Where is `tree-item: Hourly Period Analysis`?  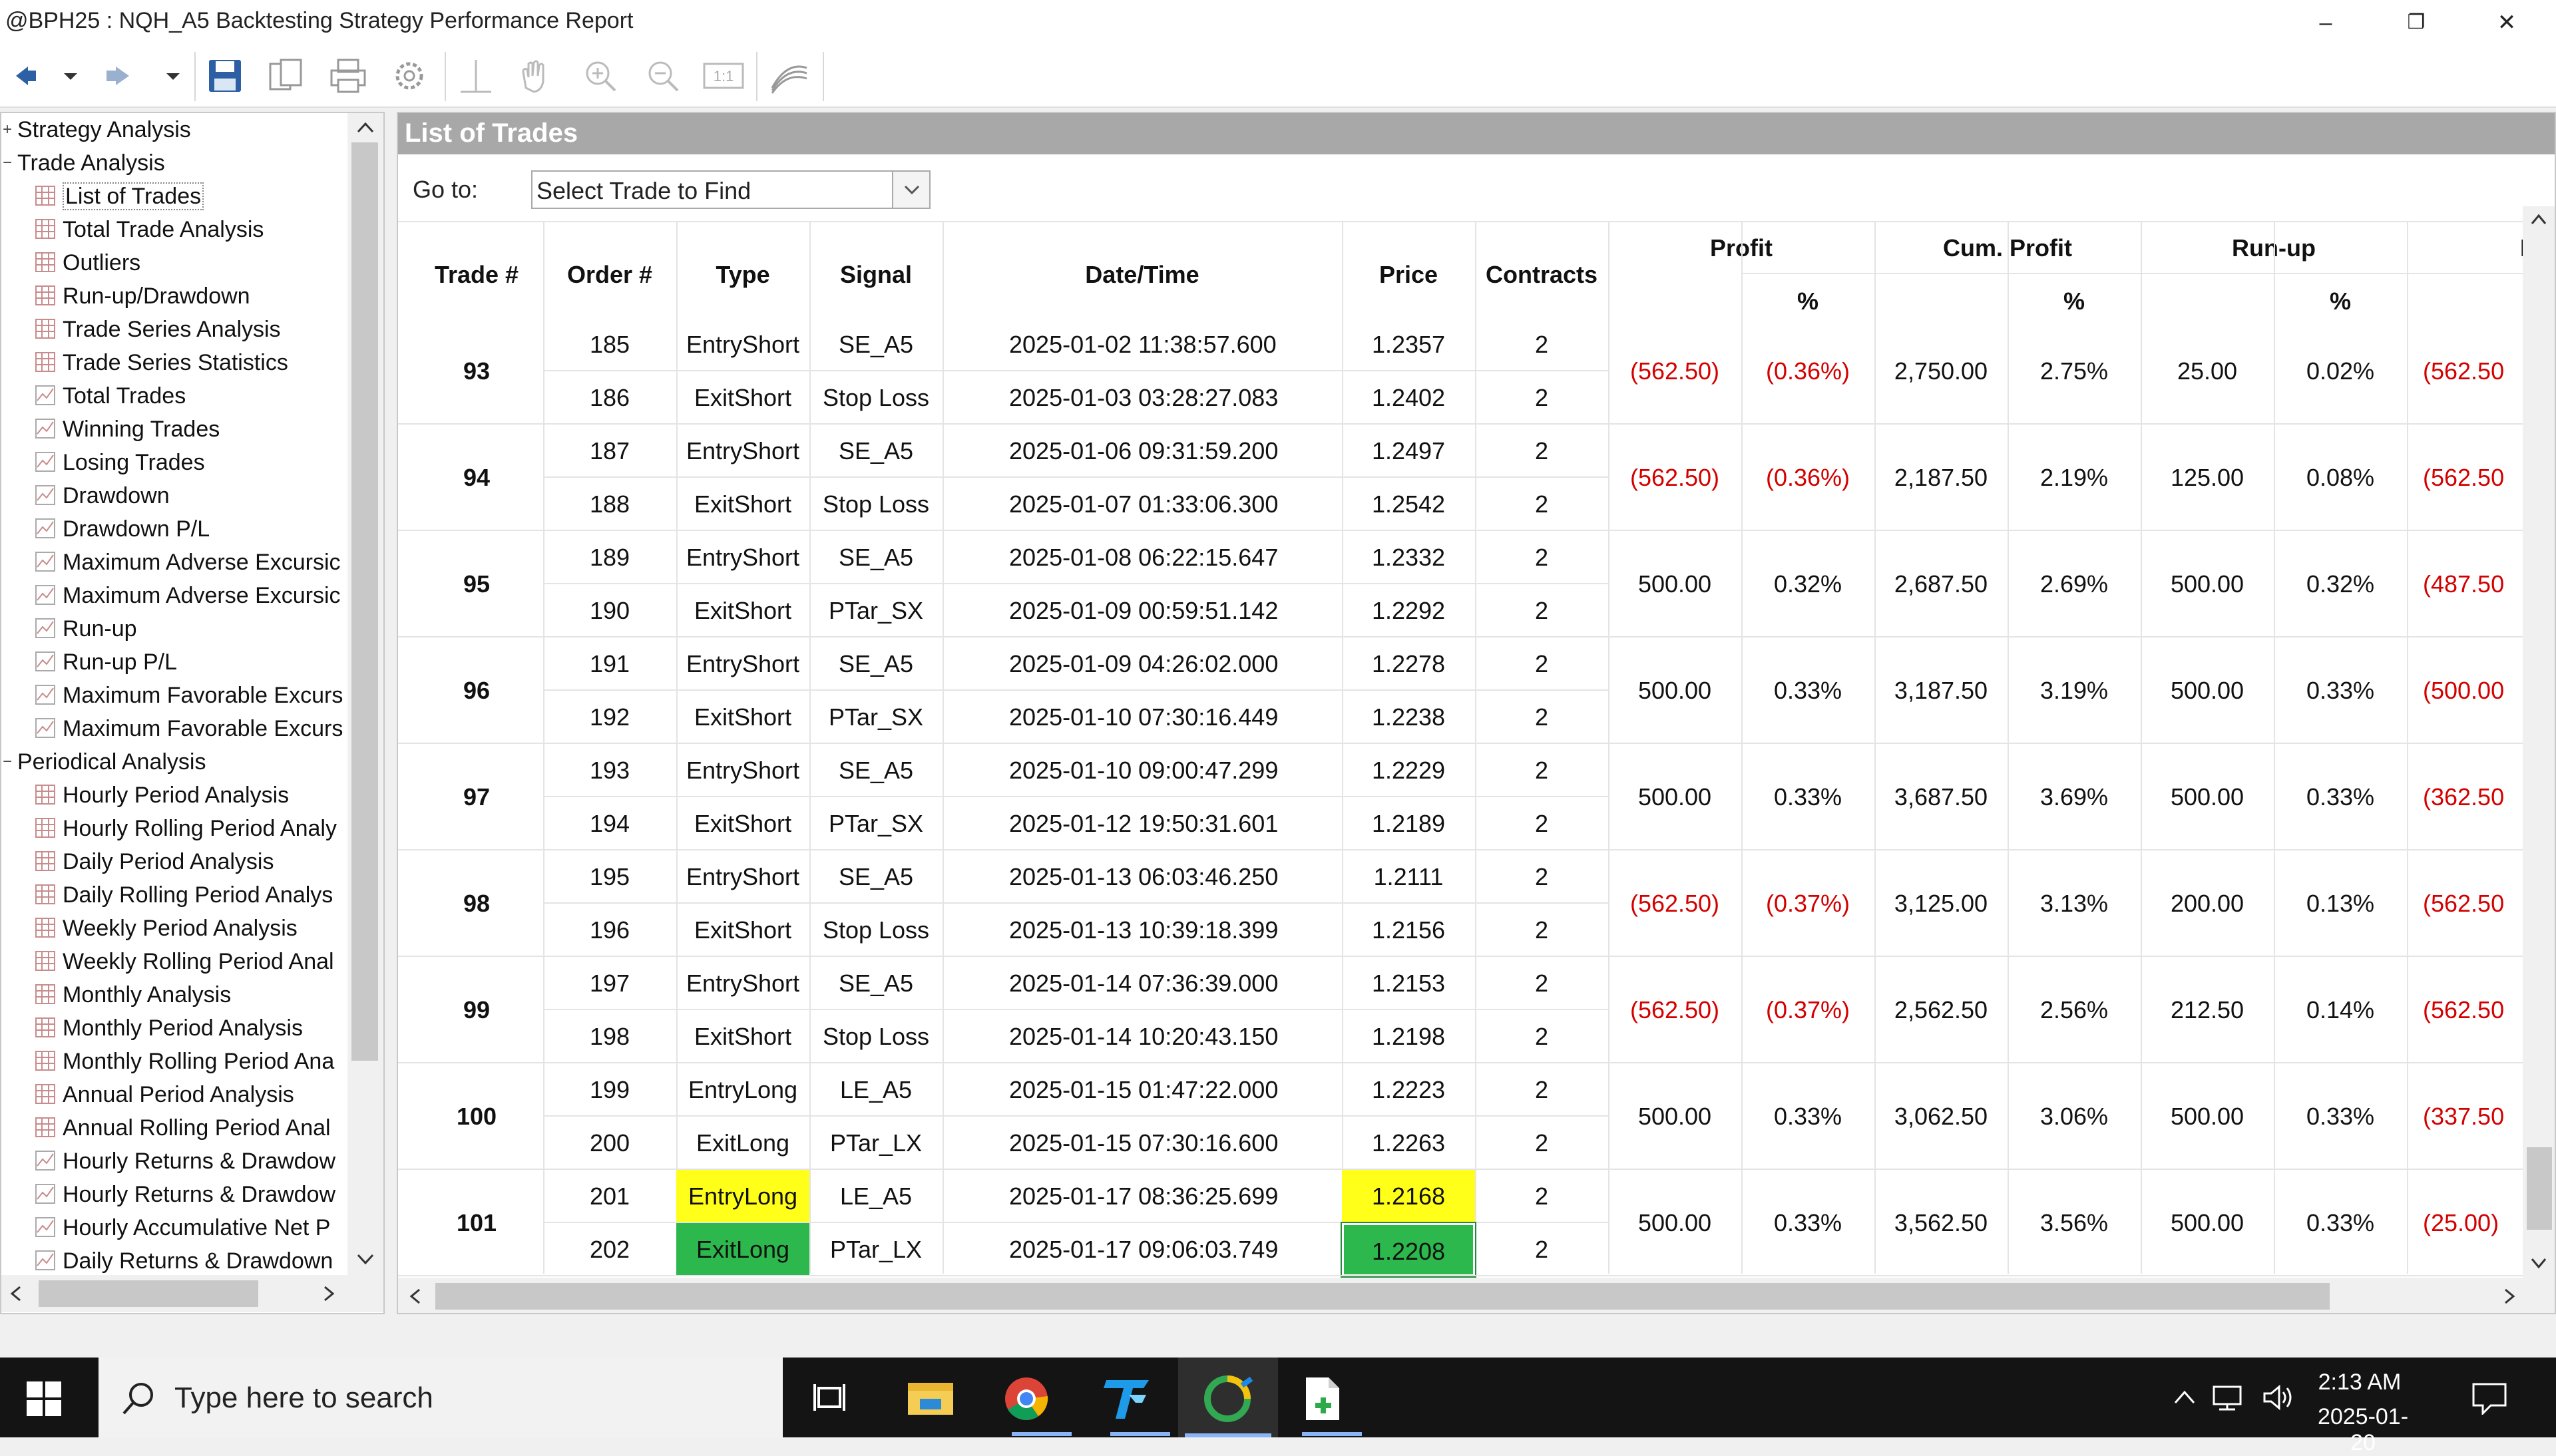
tree-item: Hourly Period Analysis is located at coordinates (162, 796).